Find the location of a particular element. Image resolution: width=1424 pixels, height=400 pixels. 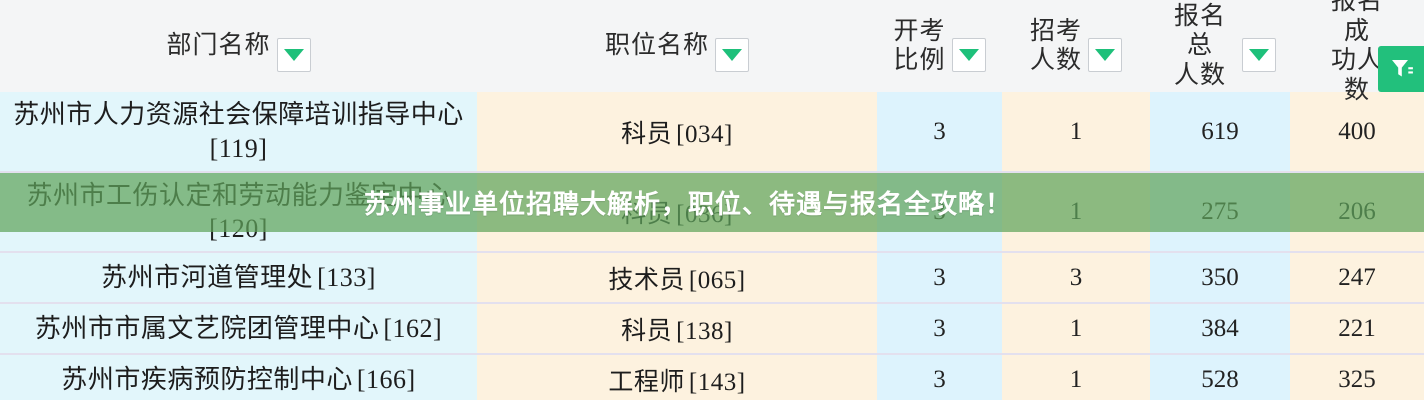

cell-applicants-total: 384 is located at coordinates (1220, 328).